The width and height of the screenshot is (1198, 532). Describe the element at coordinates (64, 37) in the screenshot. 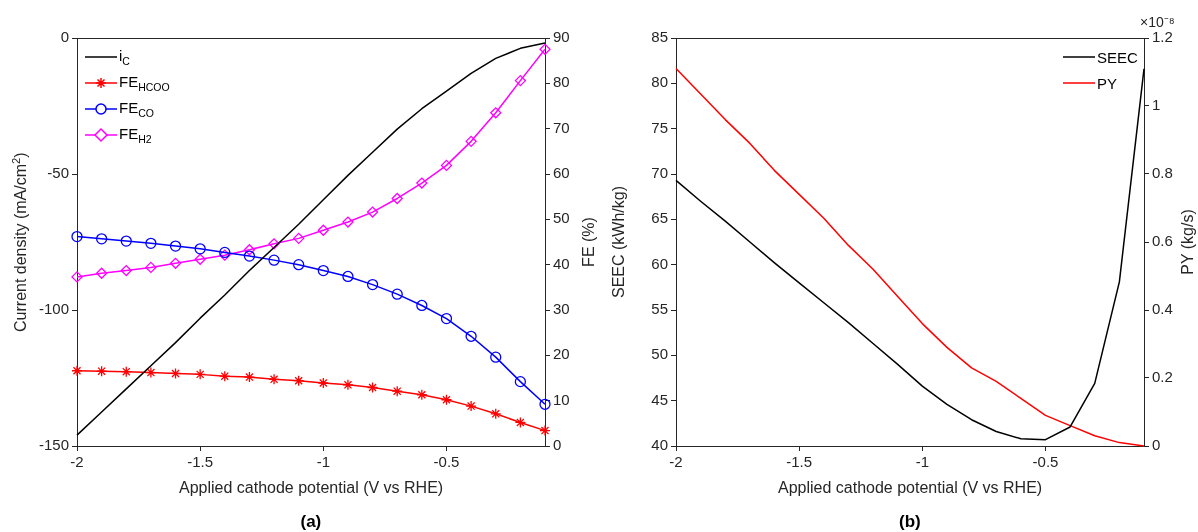

I see `y-tick-label: 0` at that location.